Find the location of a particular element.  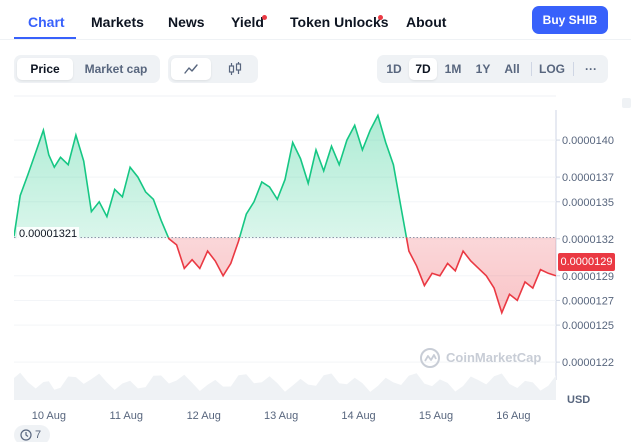

price-line-down is located at coordinates (361, 276).